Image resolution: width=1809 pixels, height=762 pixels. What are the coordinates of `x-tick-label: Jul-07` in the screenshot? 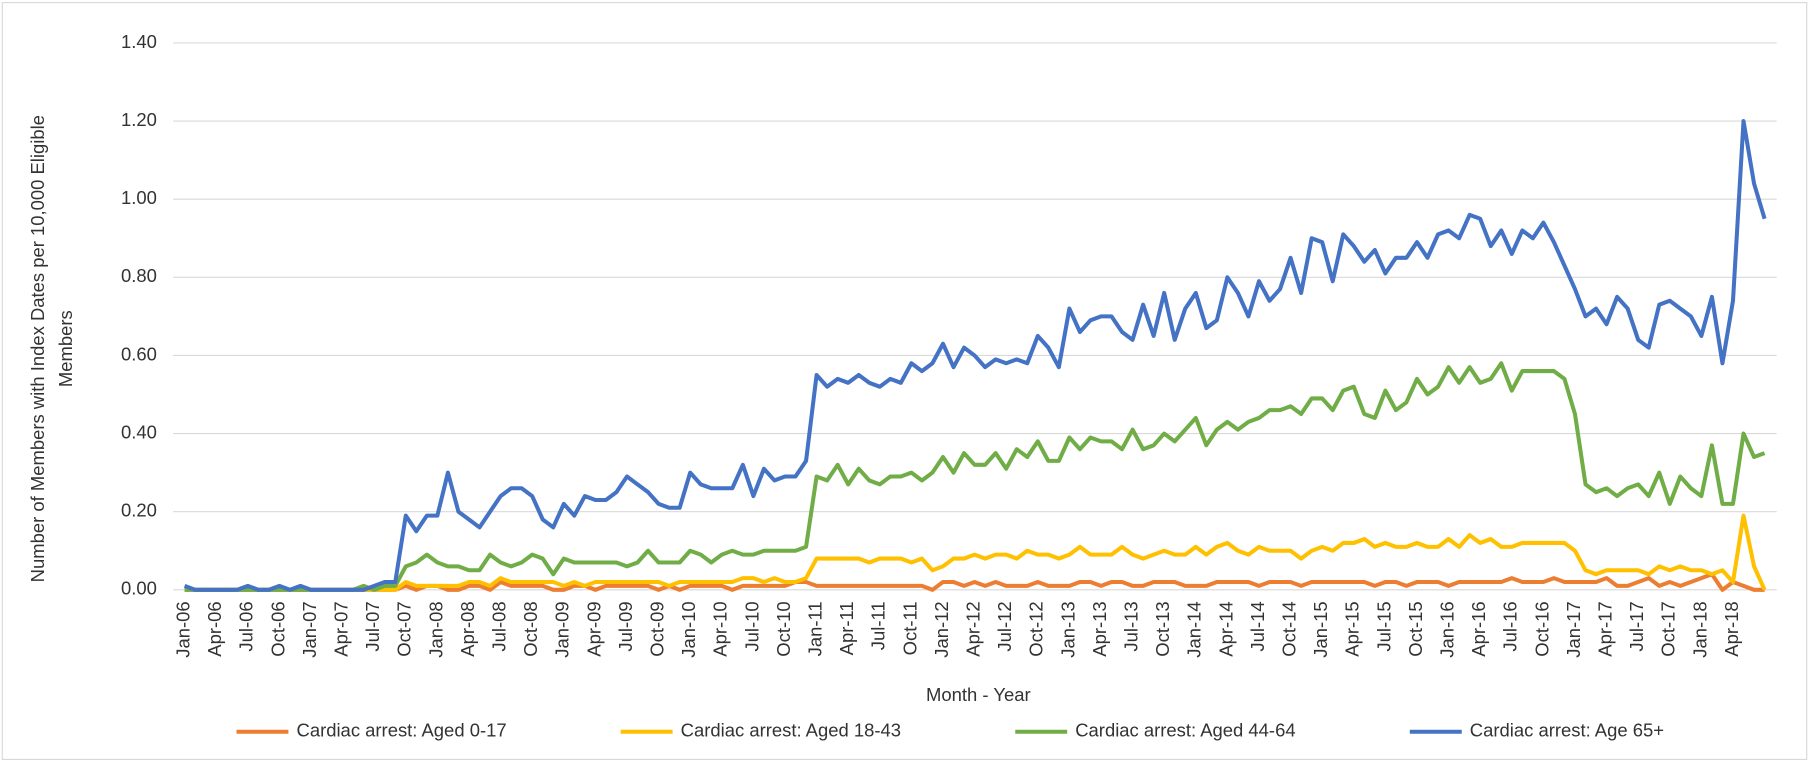 It's located at (372, 626).